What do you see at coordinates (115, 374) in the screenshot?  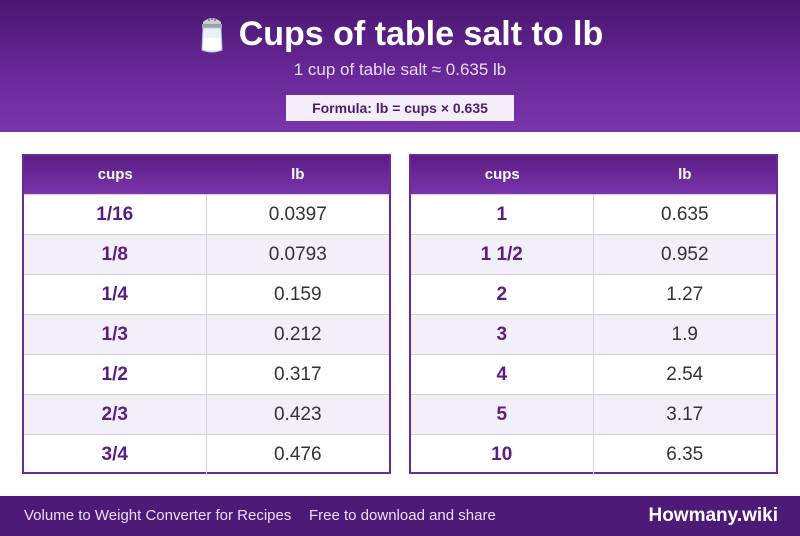 I see `cups-cell: 1/2` at bounding box center [115, 374].